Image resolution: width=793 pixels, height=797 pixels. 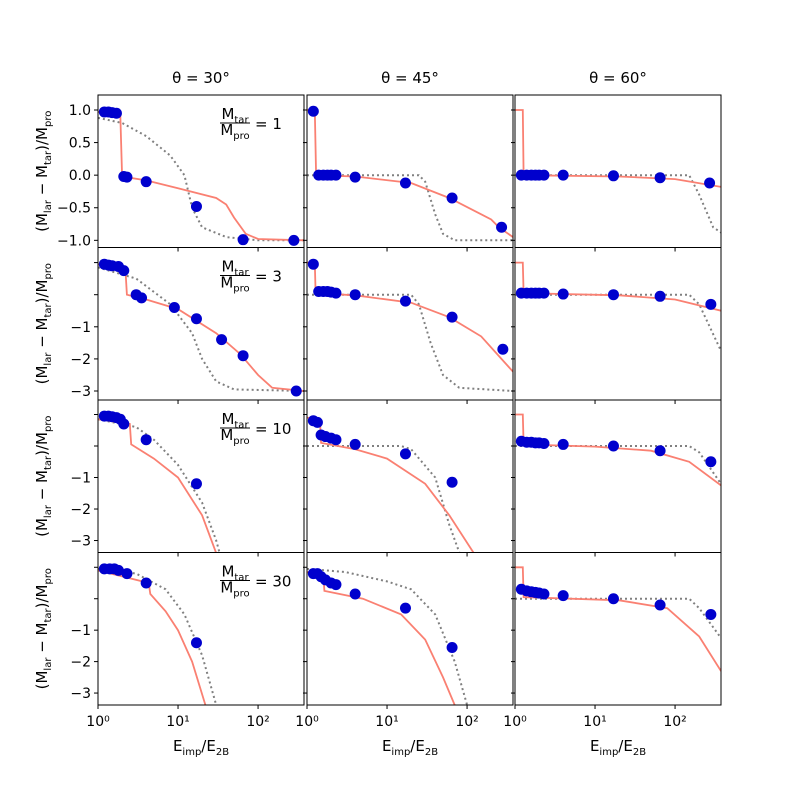 I want to click on y-tick-label: −2, so click(x=80, y=510).